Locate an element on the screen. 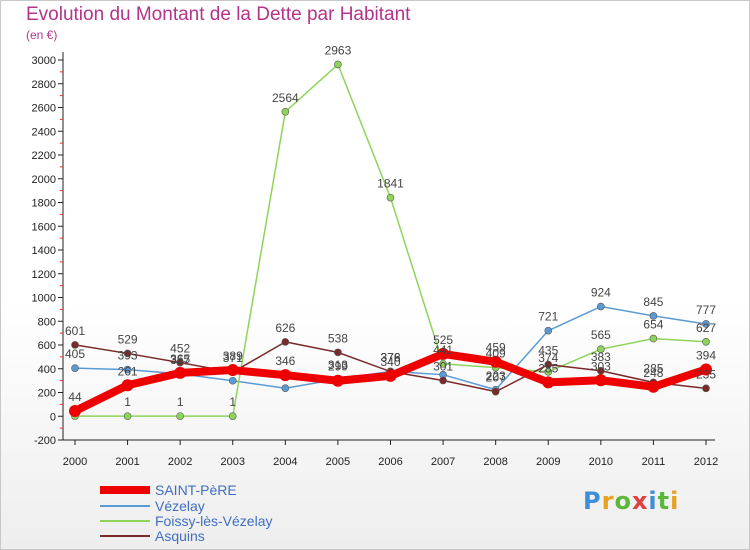  legend-swatch-saint-pere is located at coordinates (125, 490).